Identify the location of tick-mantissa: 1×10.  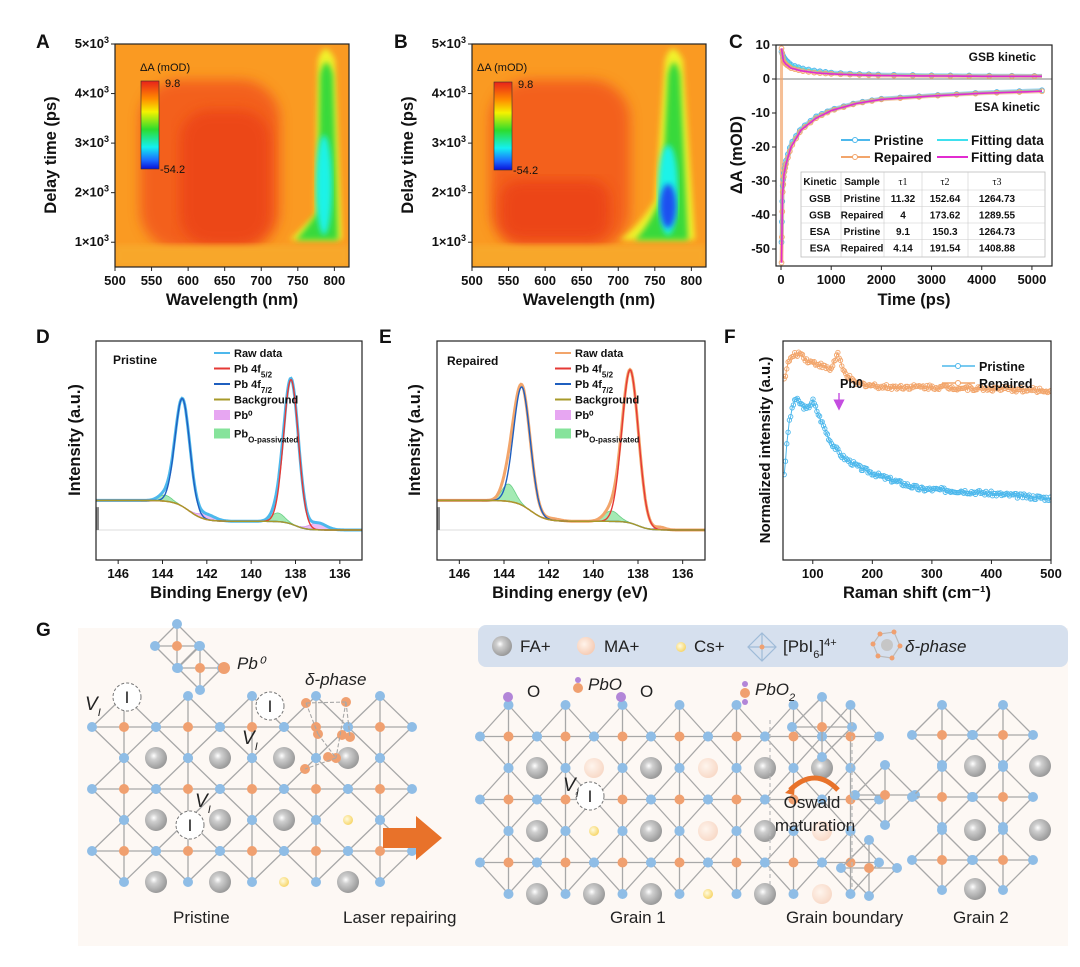
(446, 241).